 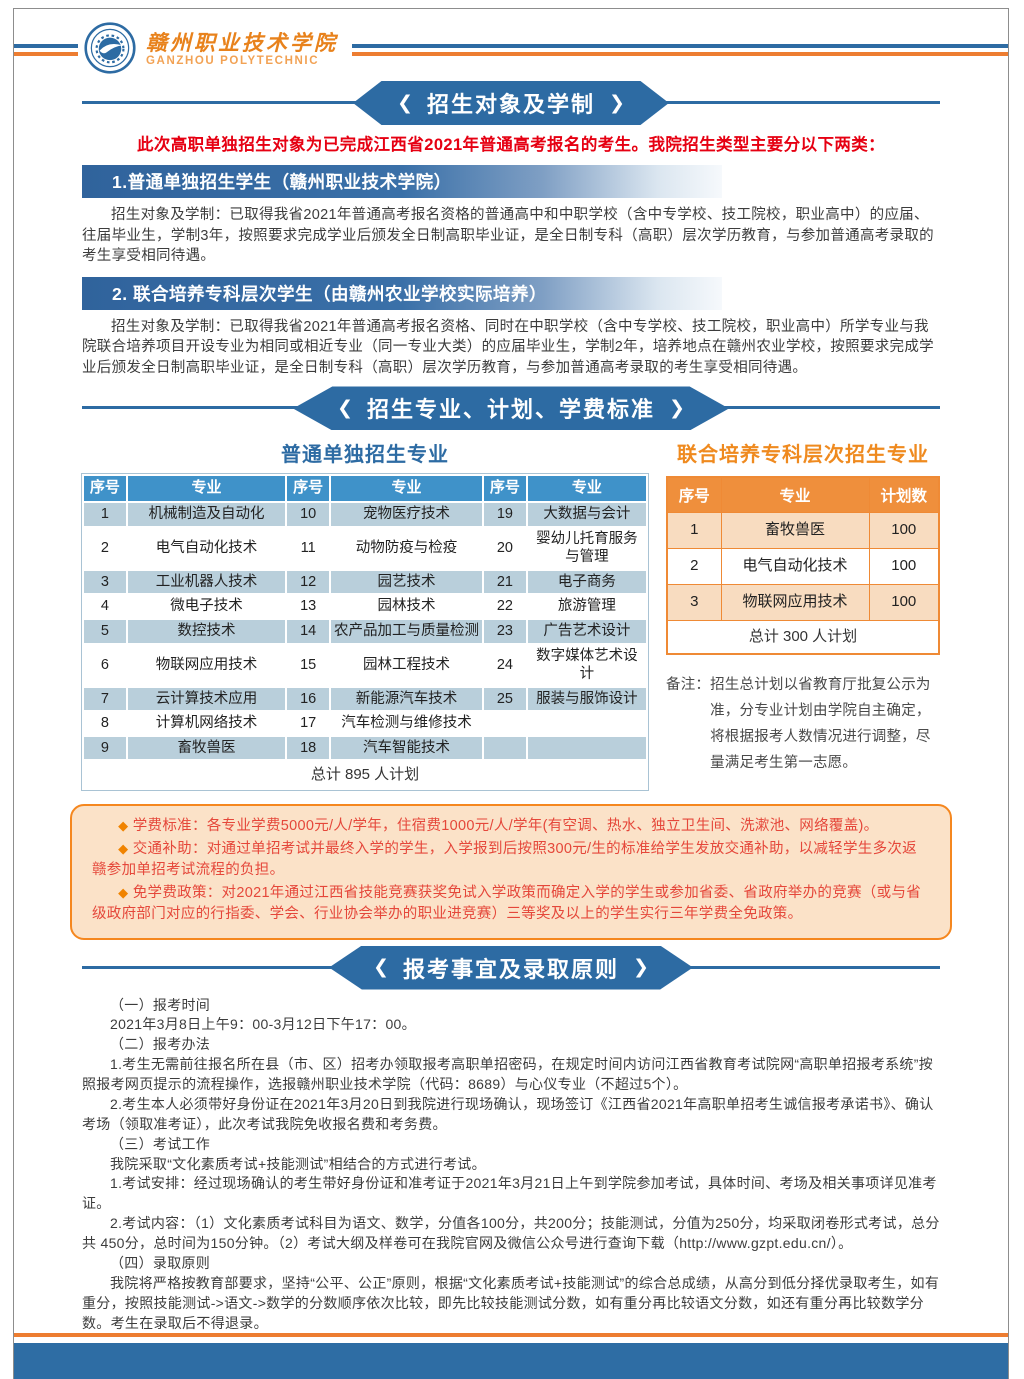 I want to click on joint-majors-column: 联合培养专科层次招生专业 序号 专业 计划数 1 畜牧兽医 100, so click(x=803, y=613).